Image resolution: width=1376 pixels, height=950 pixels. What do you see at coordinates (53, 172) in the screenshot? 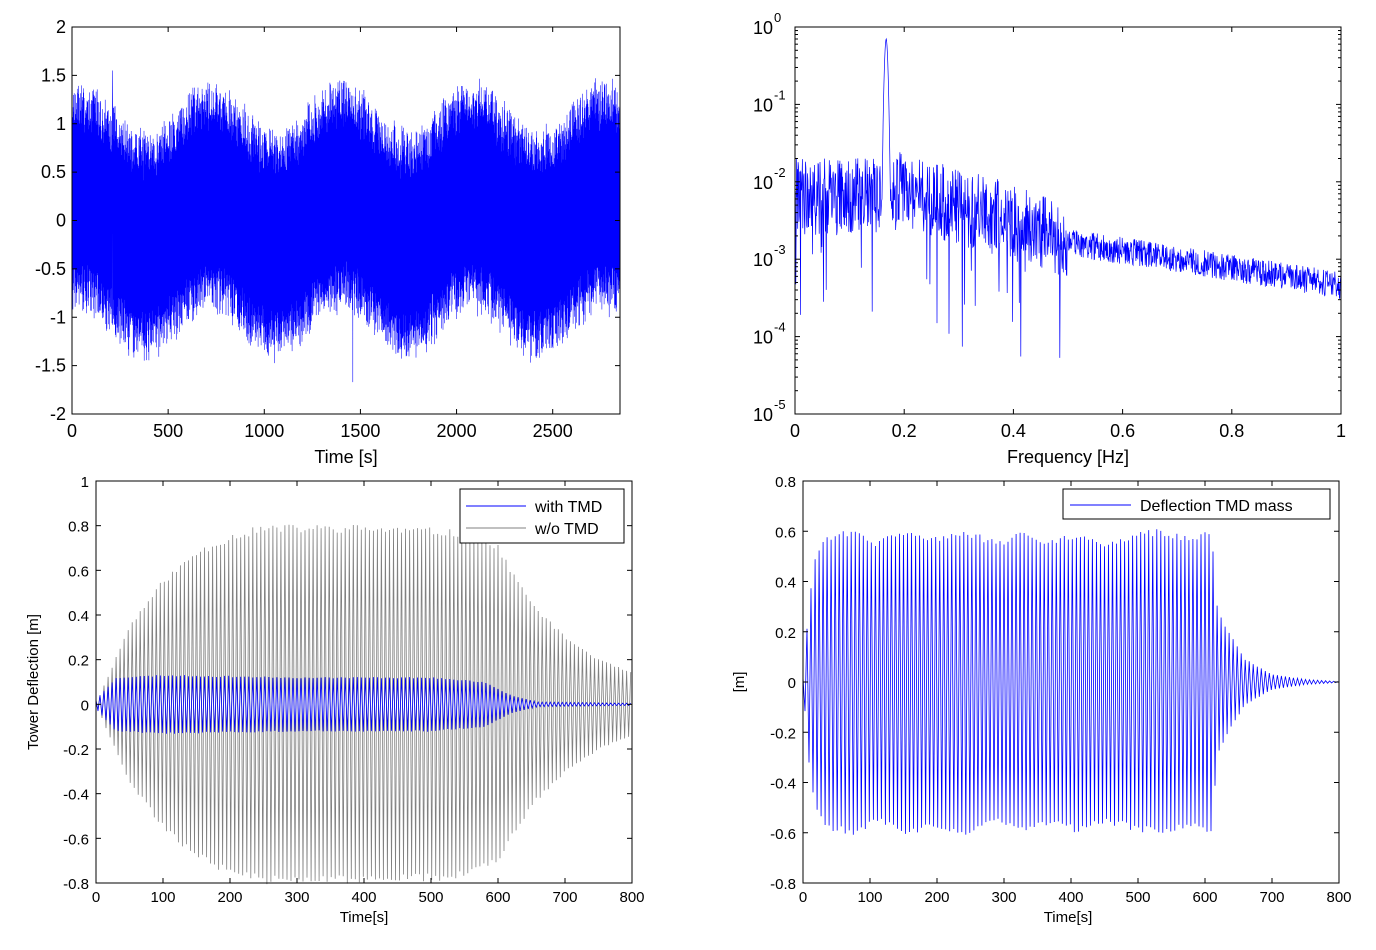
I see `y-tick-label: 0.5` at bounding box center [53, 172].